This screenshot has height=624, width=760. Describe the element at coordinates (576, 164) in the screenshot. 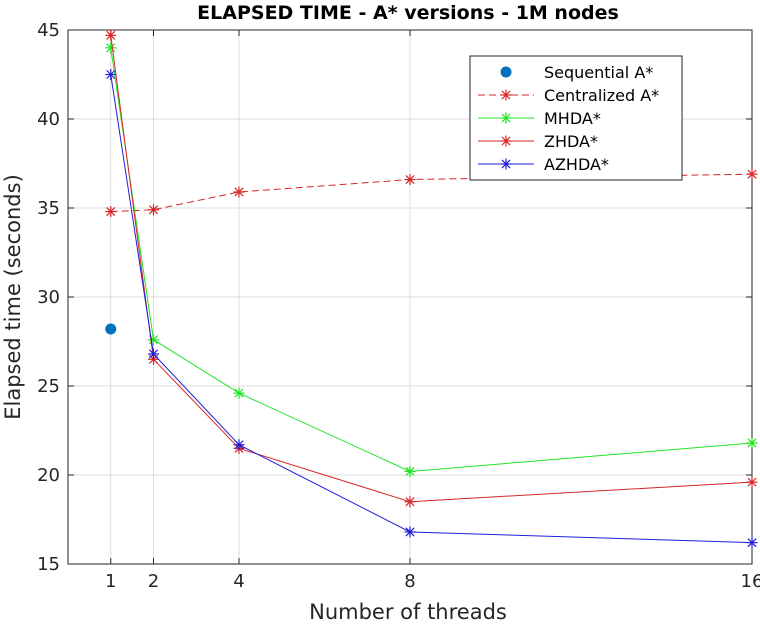

I see `legend-label: AZHDA*` at that location.